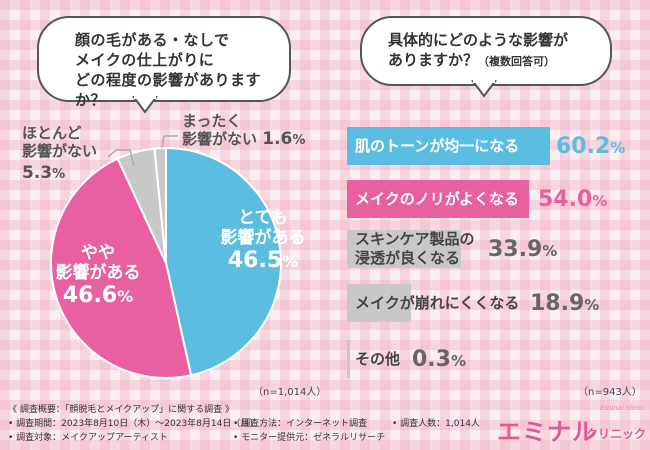 This screenshot has width=650, height=450. I want to click on pie-label-little-l2: 影響がない, so click(60, 151).